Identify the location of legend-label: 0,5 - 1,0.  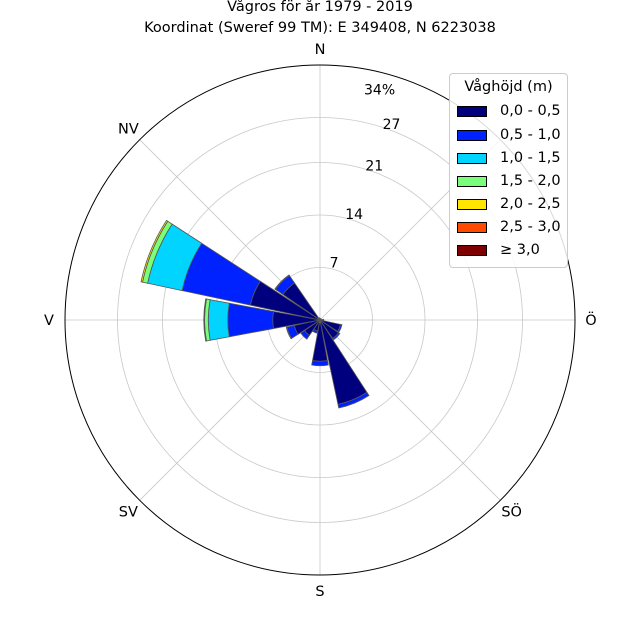
(530, 135).